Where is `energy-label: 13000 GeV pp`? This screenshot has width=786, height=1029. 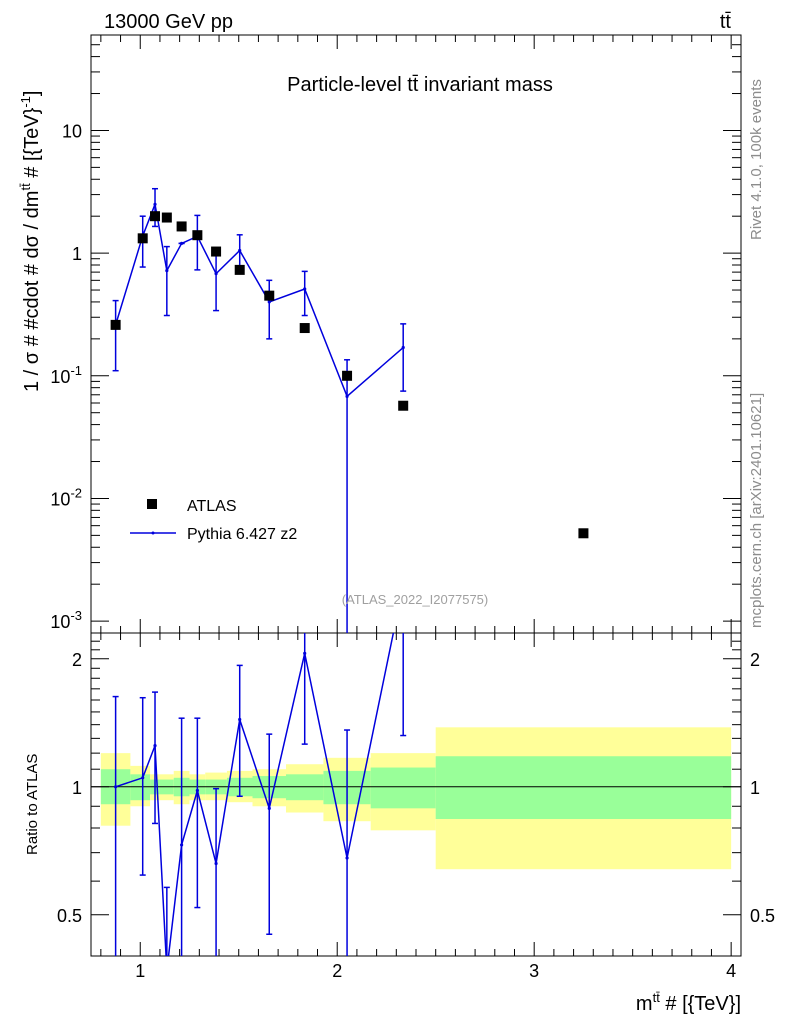
energy-label: 13000 GeV pp is located at coordinates (168, 22).